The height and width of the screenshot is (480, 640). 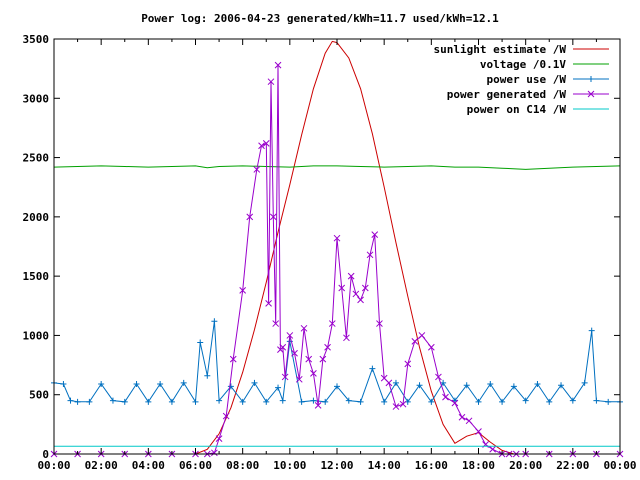 What do you see at coordinates (36, 335) in the screenshot?
I see `y-tick-label: 1000` at bounding box center [36, 335].